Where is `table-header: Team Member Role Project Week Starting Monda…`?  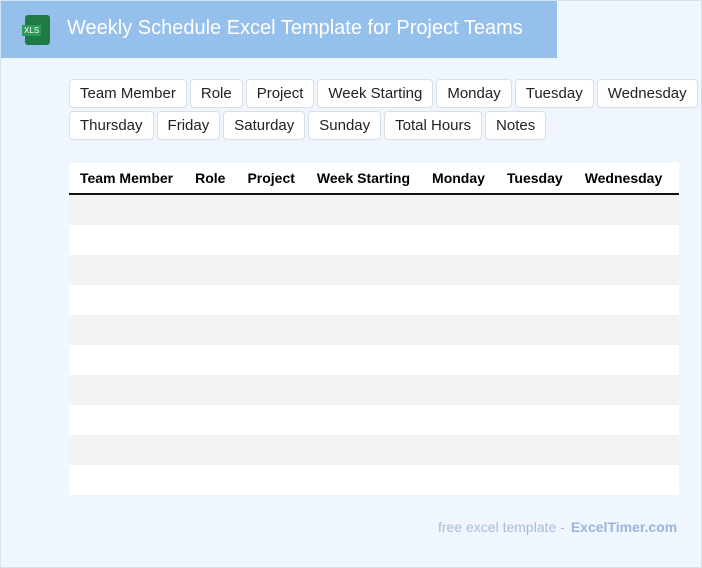 table-header: Team Member Role Project Week Starting Monda… is located at coordinates (374, 179).